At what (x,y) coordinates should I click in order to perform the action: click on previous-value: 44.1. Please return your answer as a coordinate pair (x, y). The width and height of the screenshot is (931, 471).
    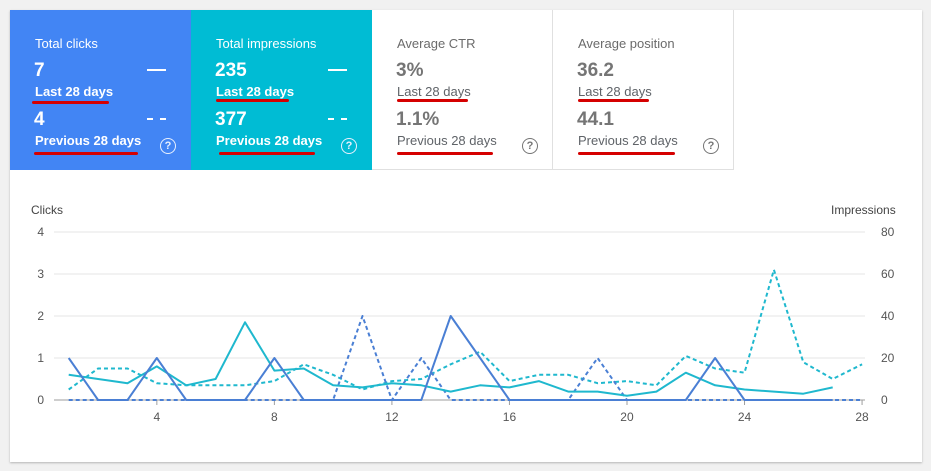
    Looking at the image, I should click on (595, 119).